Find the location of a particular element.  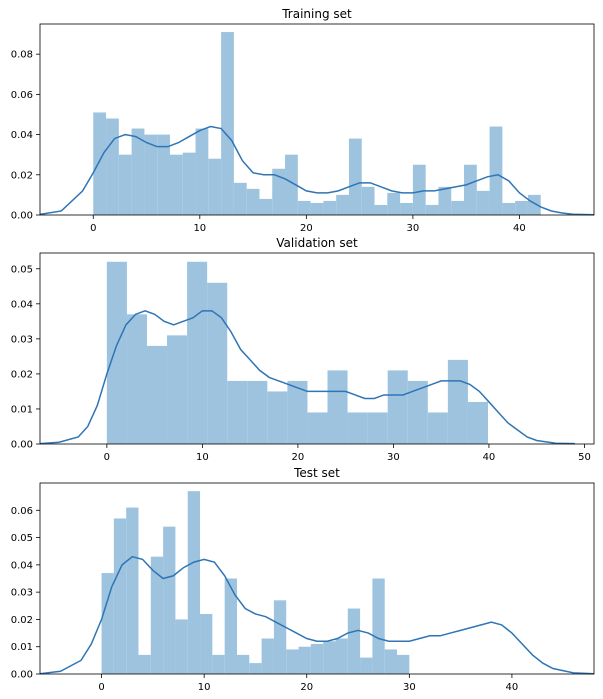

y-tick-label: 0.03 is located at coordinates (22, 339).